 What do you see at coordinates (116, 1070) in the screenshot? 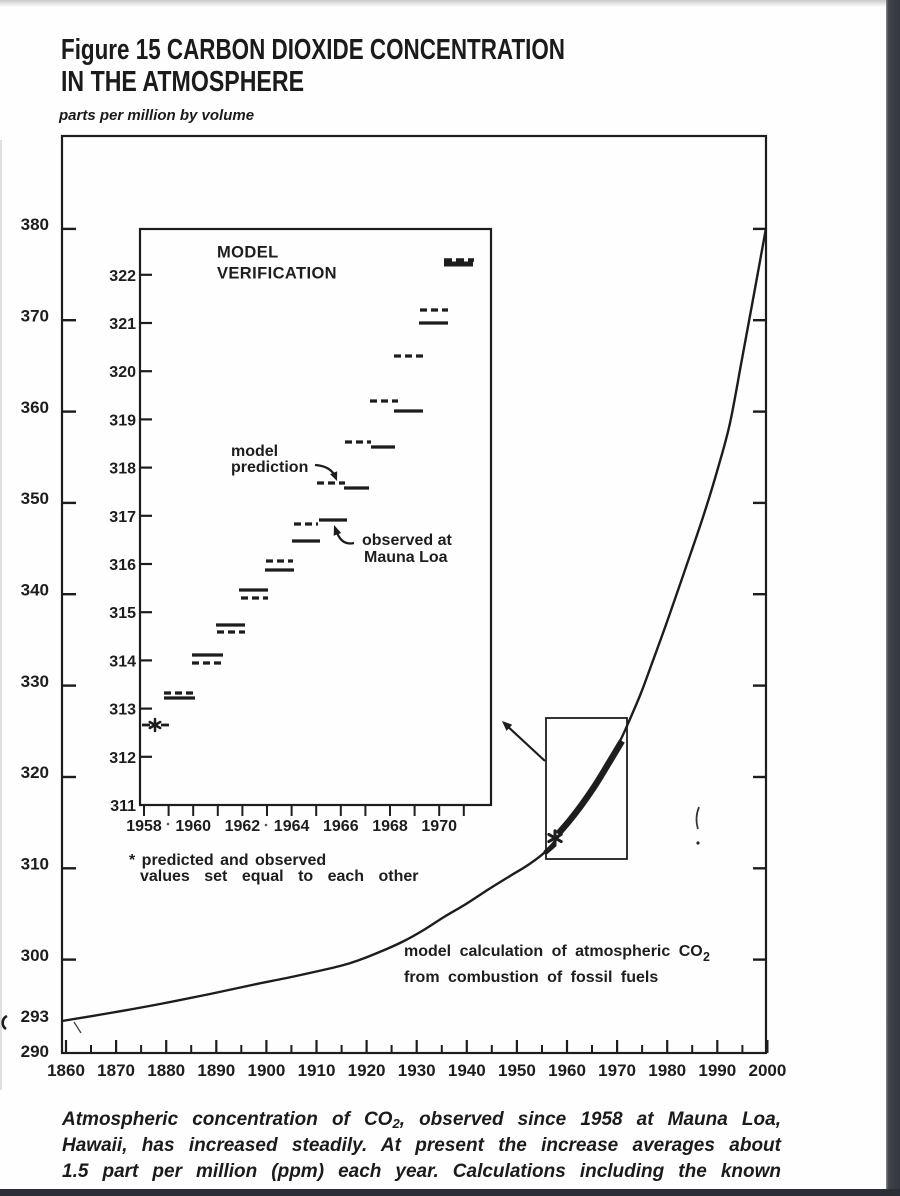
I see `svg-text: 1870` at bounding box center [116, 1070].